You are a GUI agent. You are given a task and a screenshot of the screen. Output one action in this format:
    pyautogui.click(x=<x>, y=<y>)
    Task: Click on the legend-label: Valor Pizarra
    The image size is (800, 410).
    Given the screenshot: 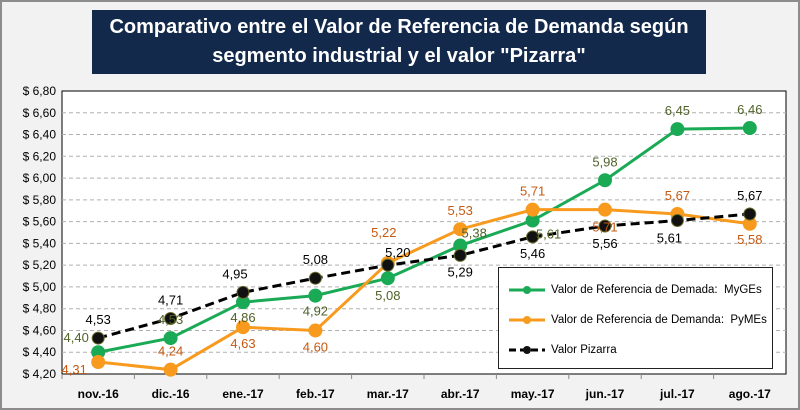 What is the action you would take?
    pyautogui.click(x=584, y=350)
    